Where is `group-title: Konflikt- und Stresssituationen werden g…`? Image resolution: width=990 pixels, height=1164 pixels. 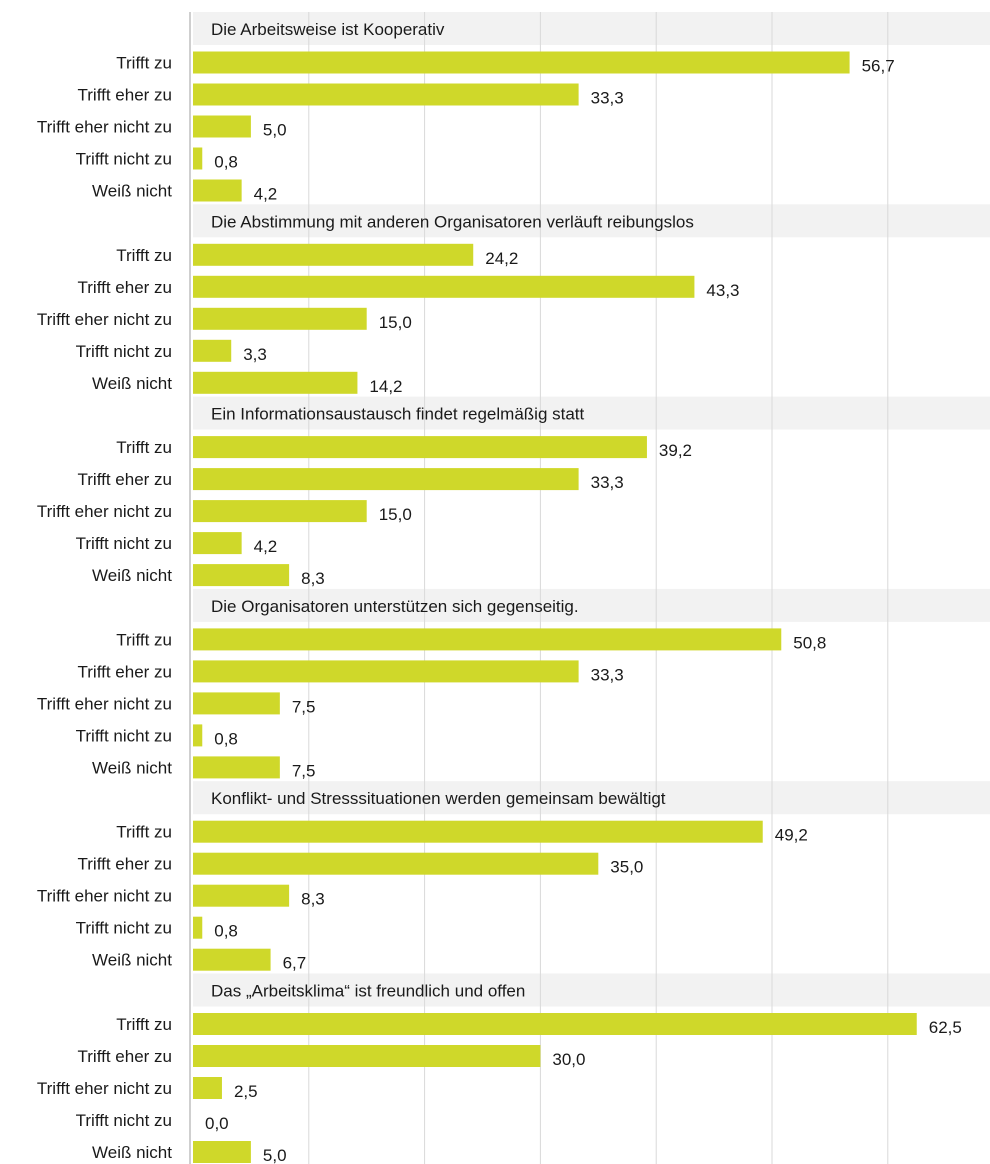
group-title: Konflikt- und Stresssituationen werden g… is located at coordinates (438, 798).